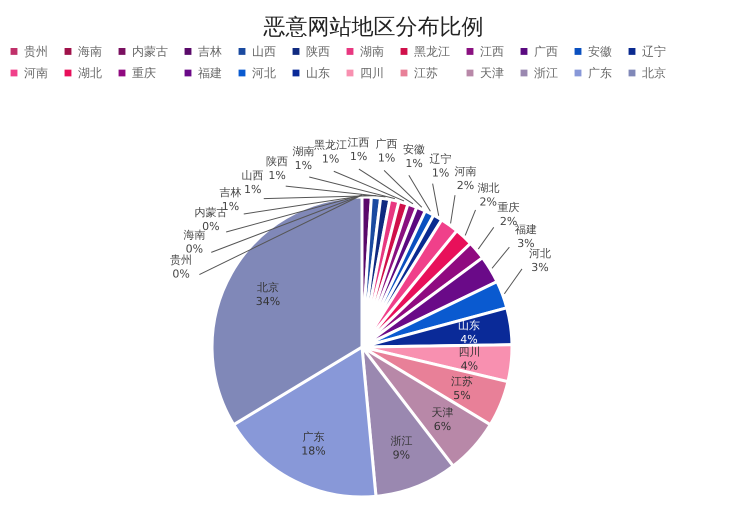  Describe the element at coordinates (210, 51) in the screenshot. I see `legend-label: 吉林` at that location.